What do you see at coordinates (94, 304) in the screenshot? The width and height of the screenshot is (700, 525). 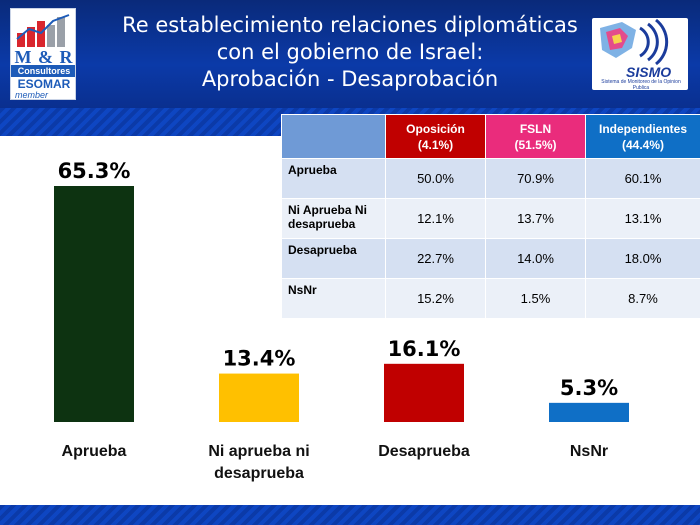 I see `bar-aprueba` at bounding box center [94, 304].